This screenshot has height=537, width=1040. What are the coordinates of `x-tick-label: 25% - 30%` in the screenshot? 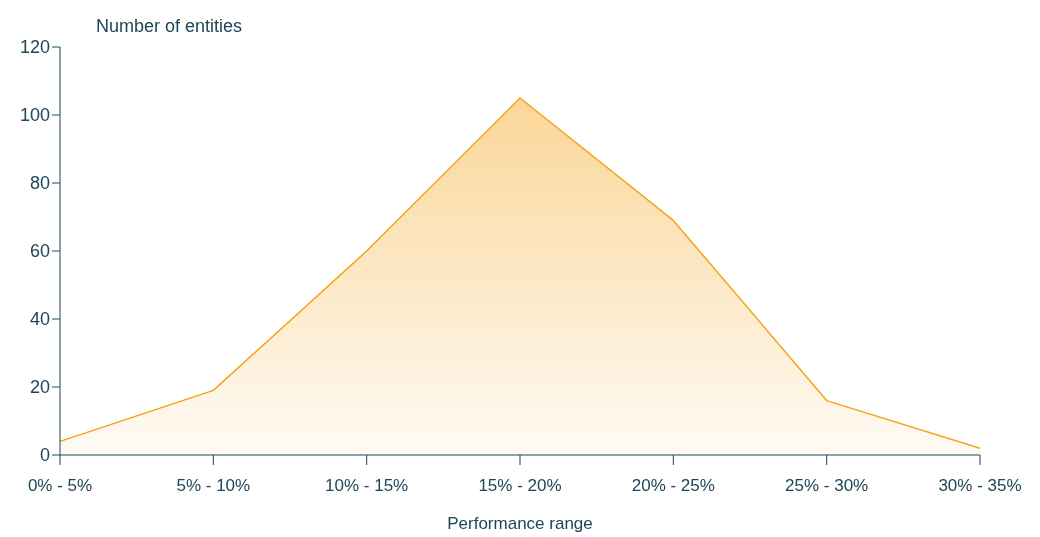 It's located at (827, 486).